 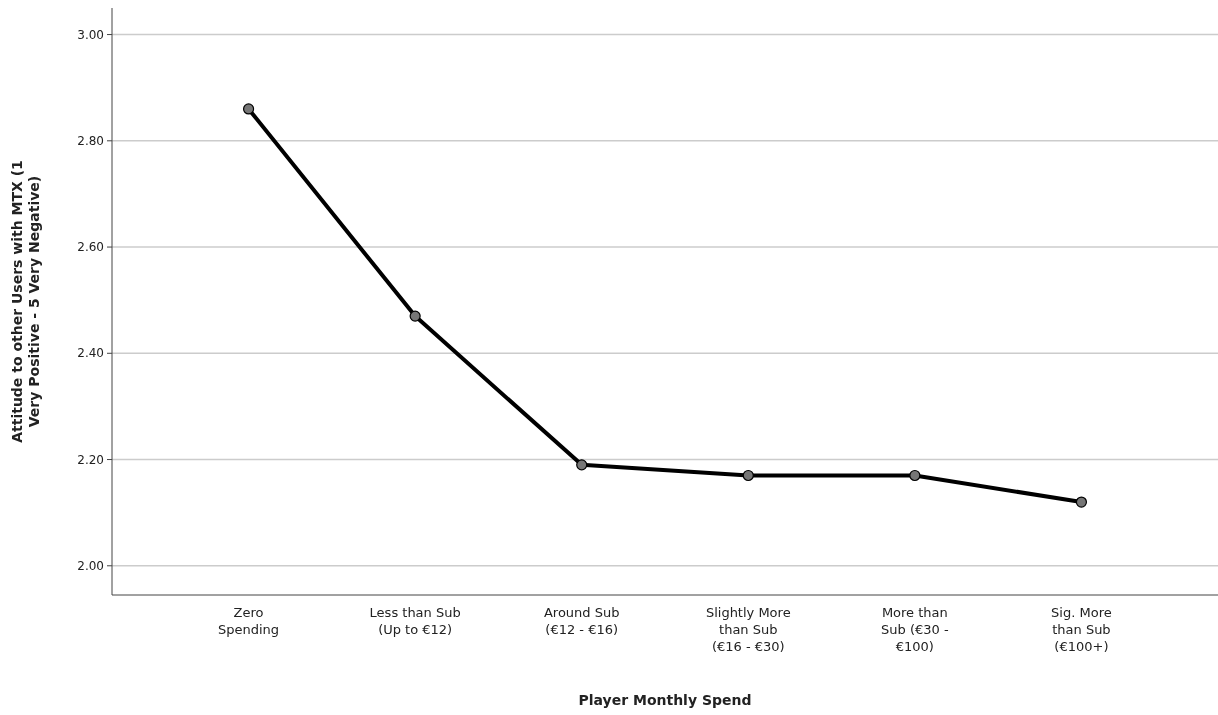 What do you see at coordinates (90, 459) in the screenshot?
I see `y-tick-label: 2.20` at bounding box center [90, 459].